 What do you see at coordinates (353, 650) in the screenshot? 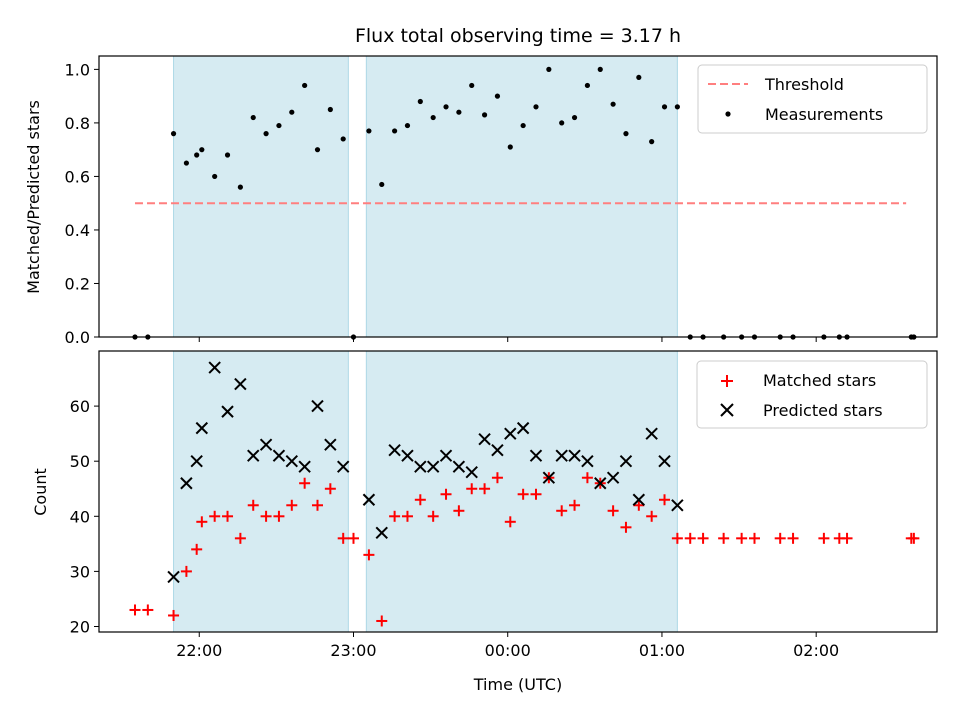
I see `x-tick-label: 23:00` at bounding box center [353, 650].